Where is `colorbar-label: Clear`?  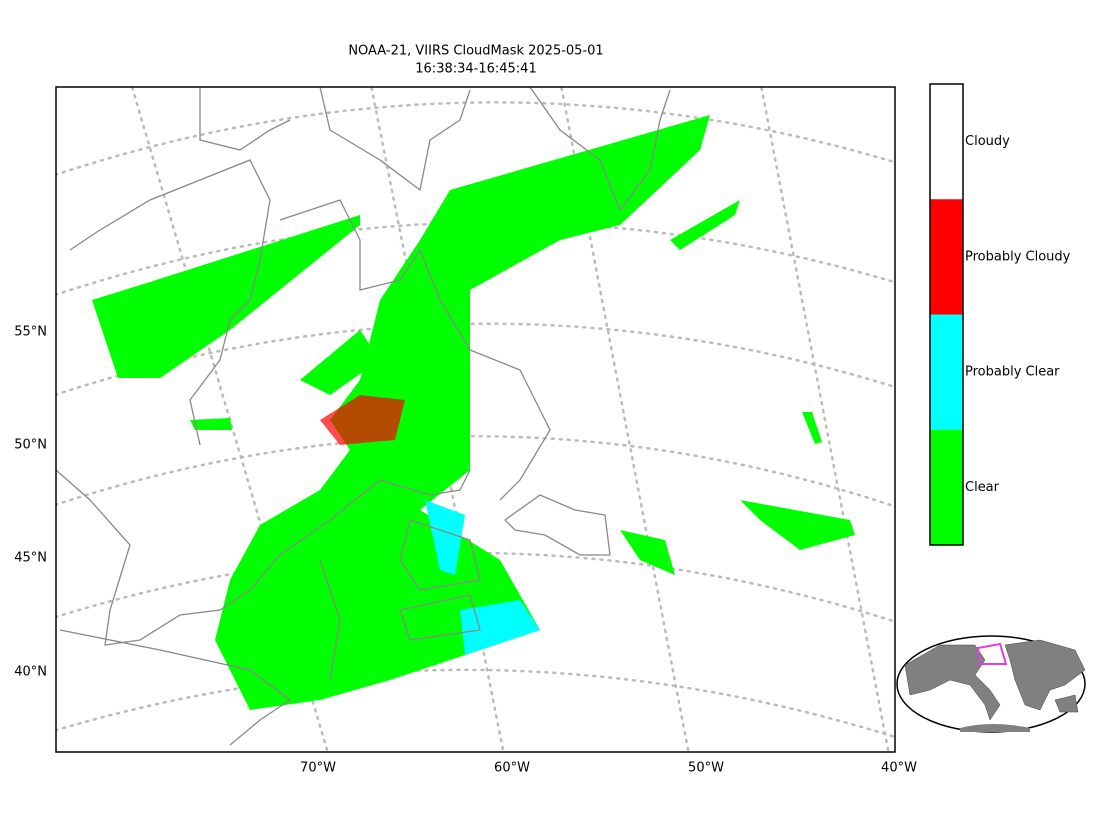
colorbar-label: Clear is located at coordinates (982, 487).